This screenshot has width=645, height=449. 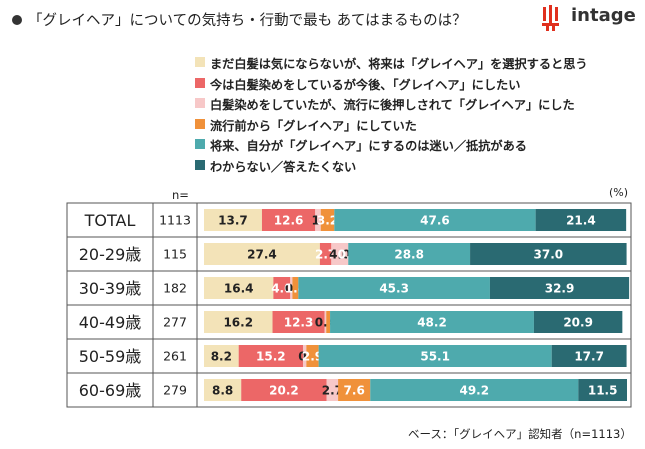 I want to click on n-value: 115, so click(x=175, y=254).